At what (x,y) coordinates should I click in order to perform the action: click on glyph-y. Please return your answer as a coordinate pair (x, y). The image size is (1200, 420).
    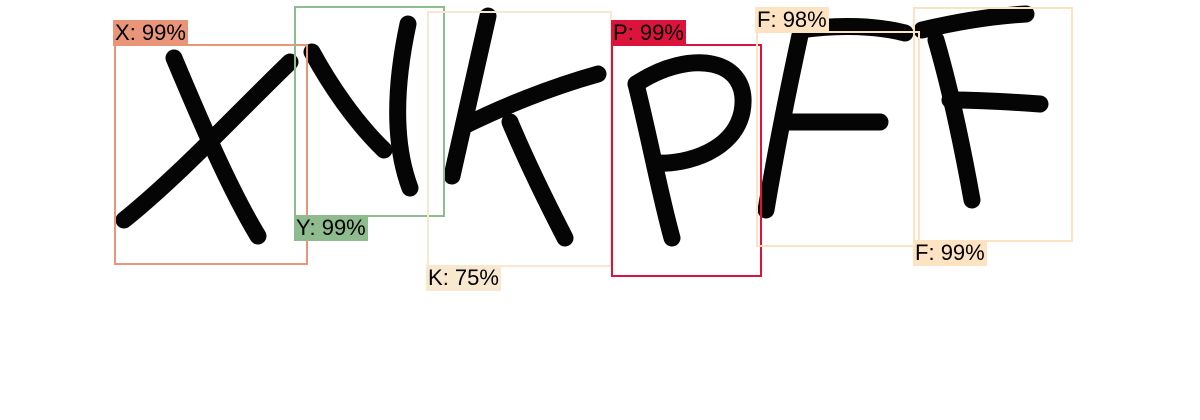
    Looking at the image, I should click on (361, 106).